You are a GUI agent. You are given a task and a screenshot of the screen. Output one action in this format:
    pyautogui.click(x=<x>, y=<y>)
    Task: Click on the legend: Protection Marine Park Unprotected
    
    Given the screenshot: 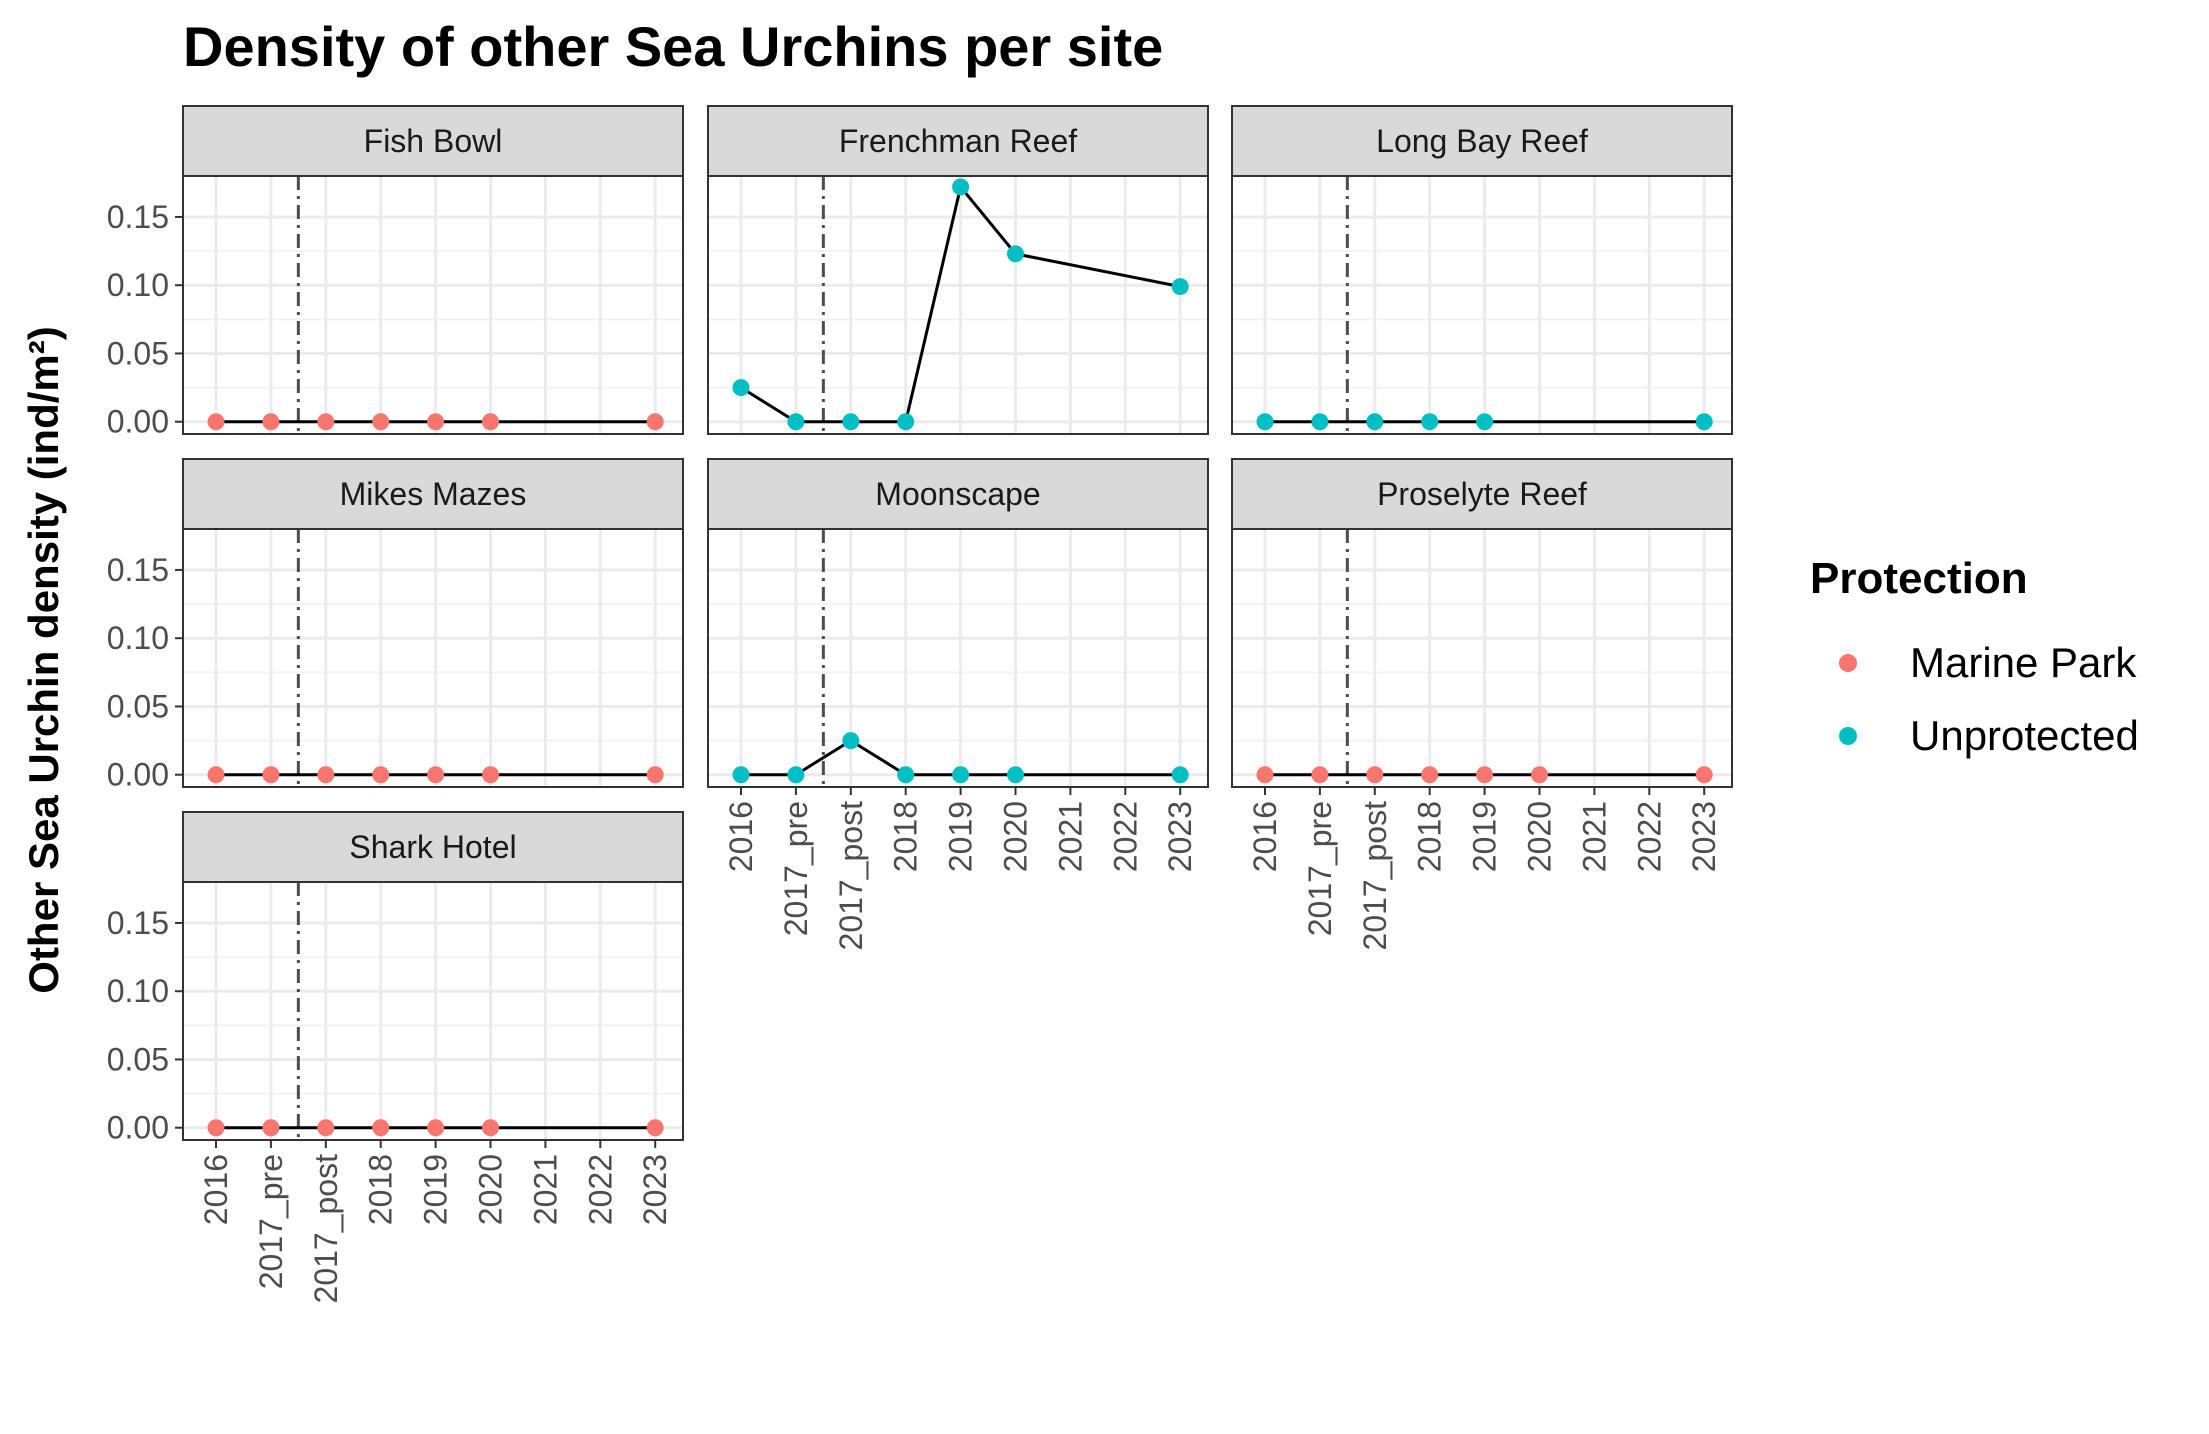 What is the action you would take?
    pyautogui.click(x=1974, y=656)
    